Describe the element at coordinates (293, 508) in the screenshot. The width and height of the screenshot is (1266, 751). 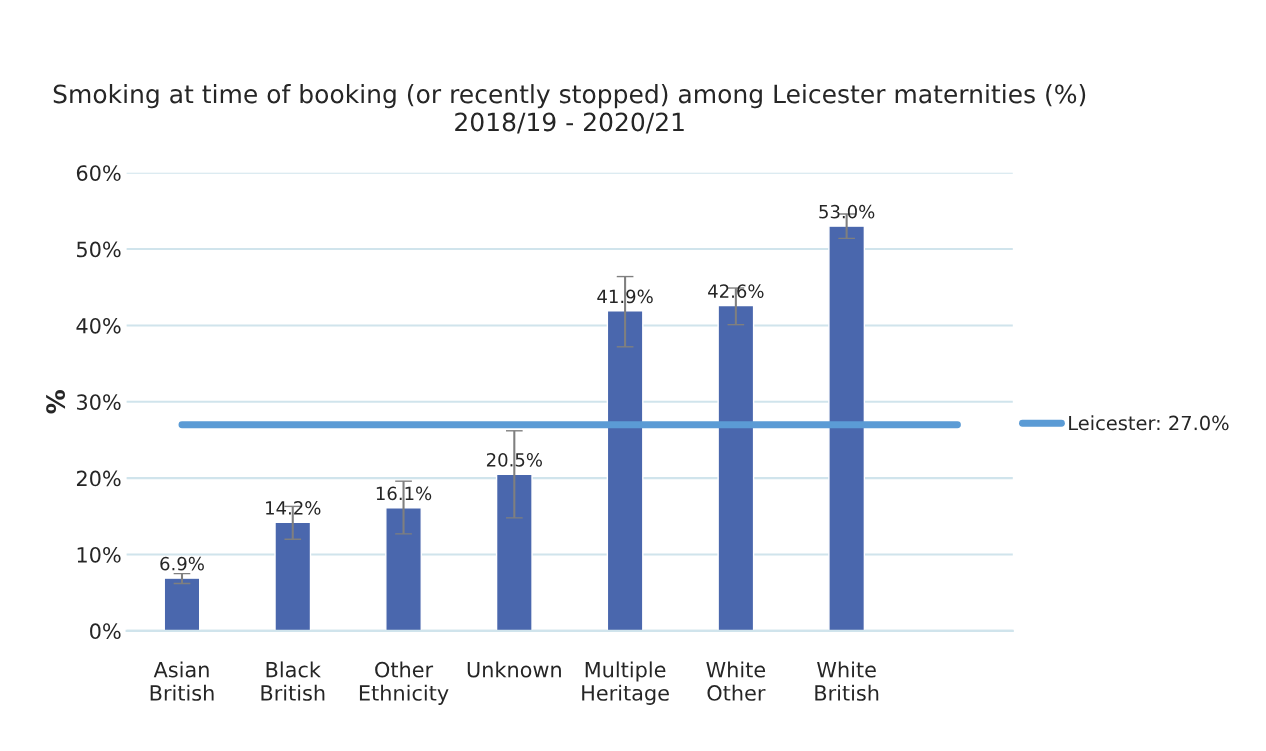
I see `data-label: 14.2%` at that location.